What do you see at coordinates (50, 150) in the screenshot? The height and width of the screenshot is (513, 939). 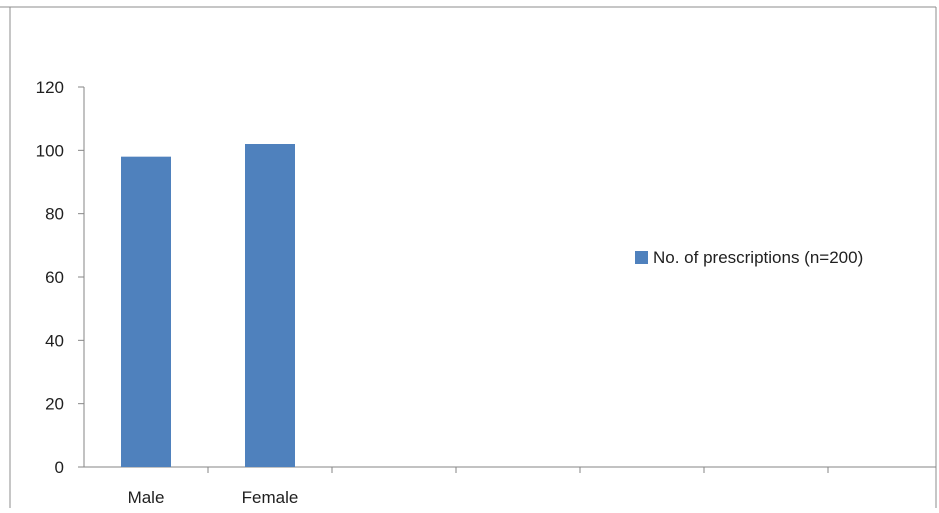 I see `y-tick-label: 100` at bounding box center [50, 150].